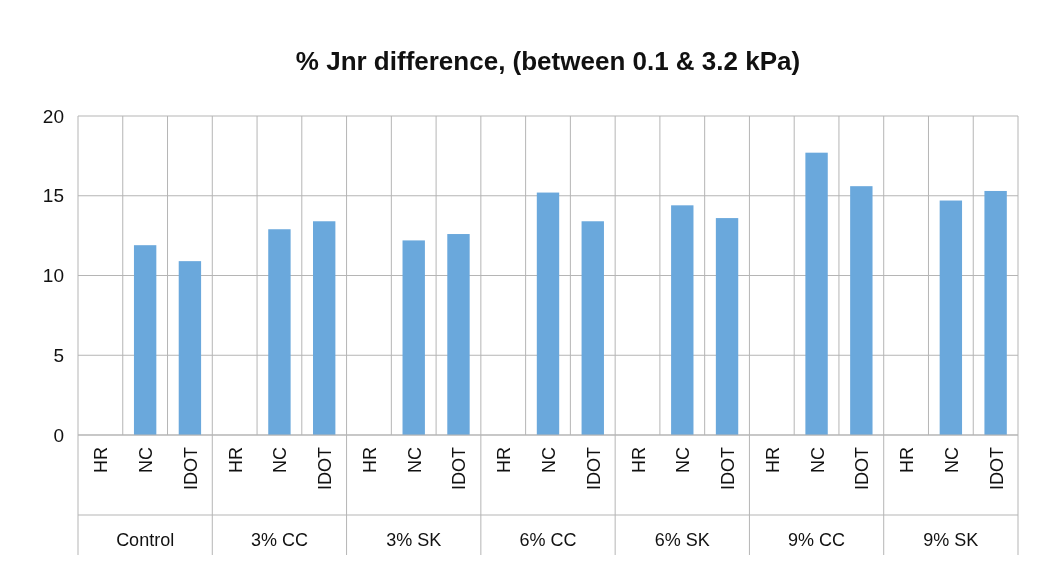  What do you see at coordinates (817, 540) in the screenshot?
I see `text: 9% CC` at bounding box center [817, 540].